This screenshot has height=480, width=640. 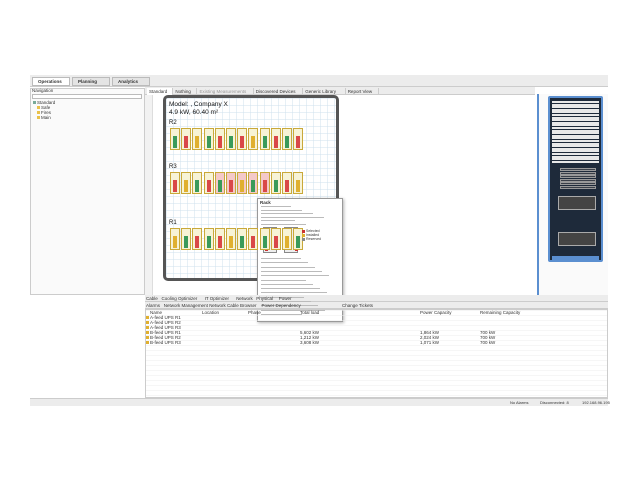 I want to click on legend-label: Installed, so click(x=313, y=235).